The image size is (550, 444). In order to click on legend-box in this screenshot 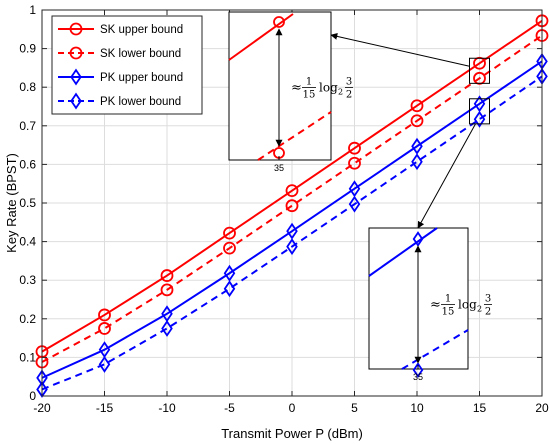, I will do `click(127, 65)`.